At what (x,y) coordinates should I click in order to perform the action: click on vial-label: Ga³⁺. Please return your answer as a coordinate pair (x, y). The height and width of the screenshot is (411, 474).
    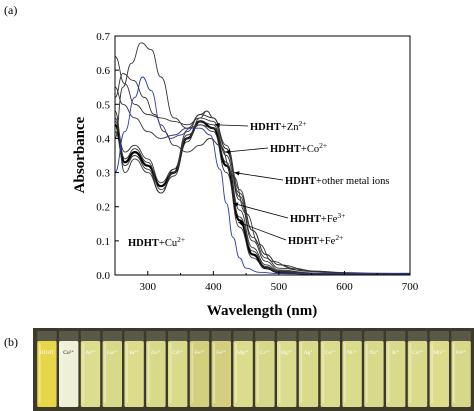
    Looking at the image, I should click on (112, 353).